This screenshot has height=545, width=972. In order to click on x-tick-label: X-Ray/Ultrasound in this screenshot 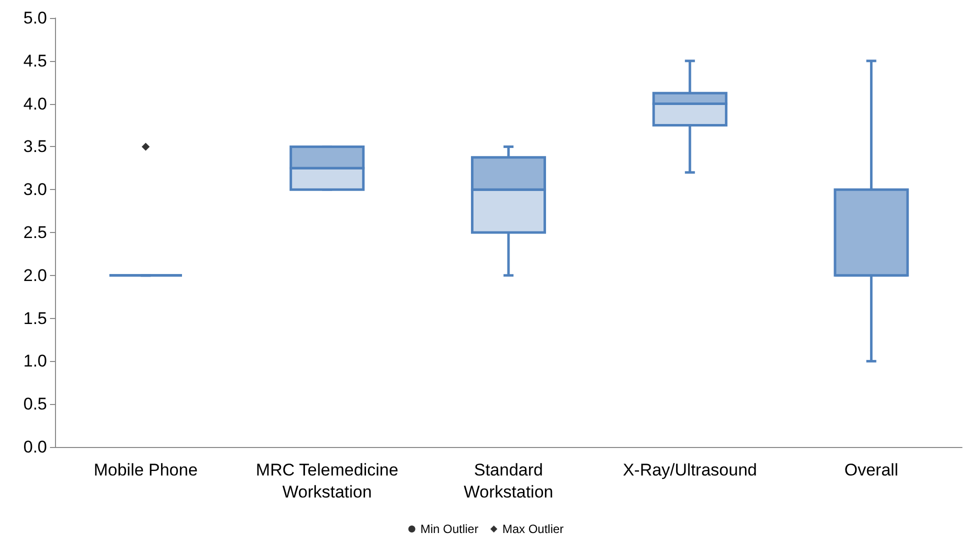, I will do `click(689, 470)`.